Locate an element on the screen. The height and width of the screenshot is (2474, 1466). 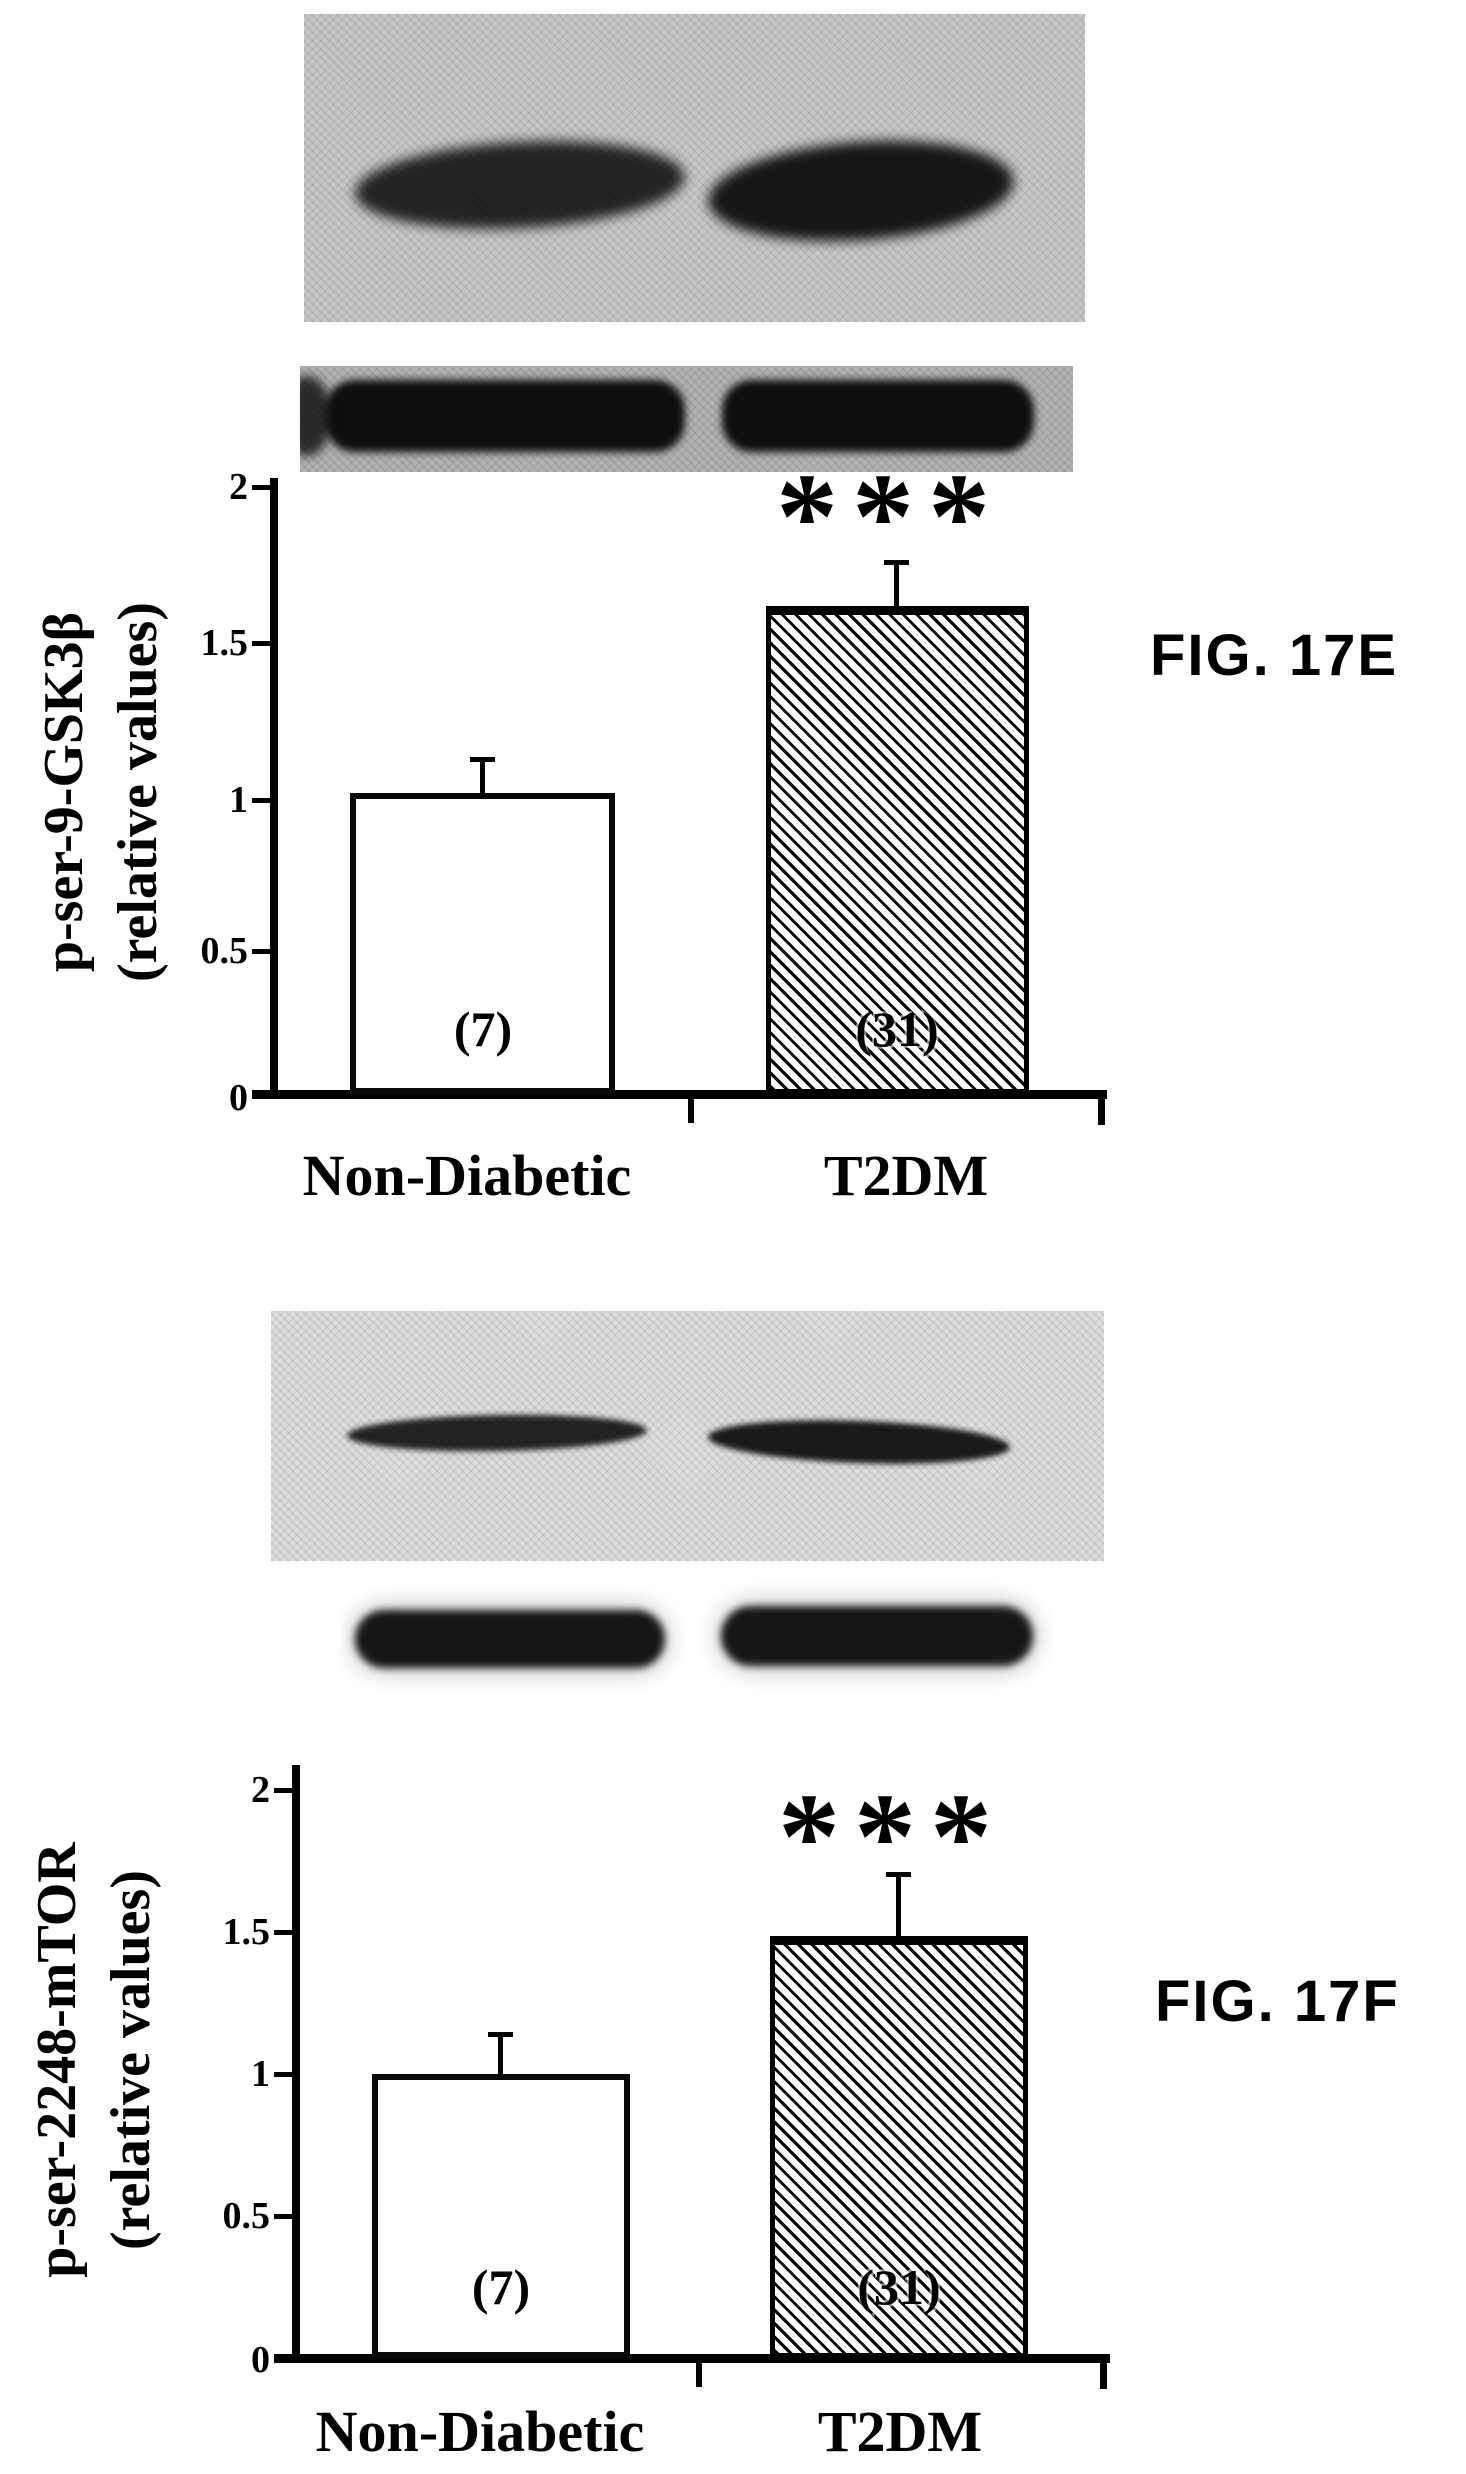
blot-edge-smudge is located at coordinates (316, 416).